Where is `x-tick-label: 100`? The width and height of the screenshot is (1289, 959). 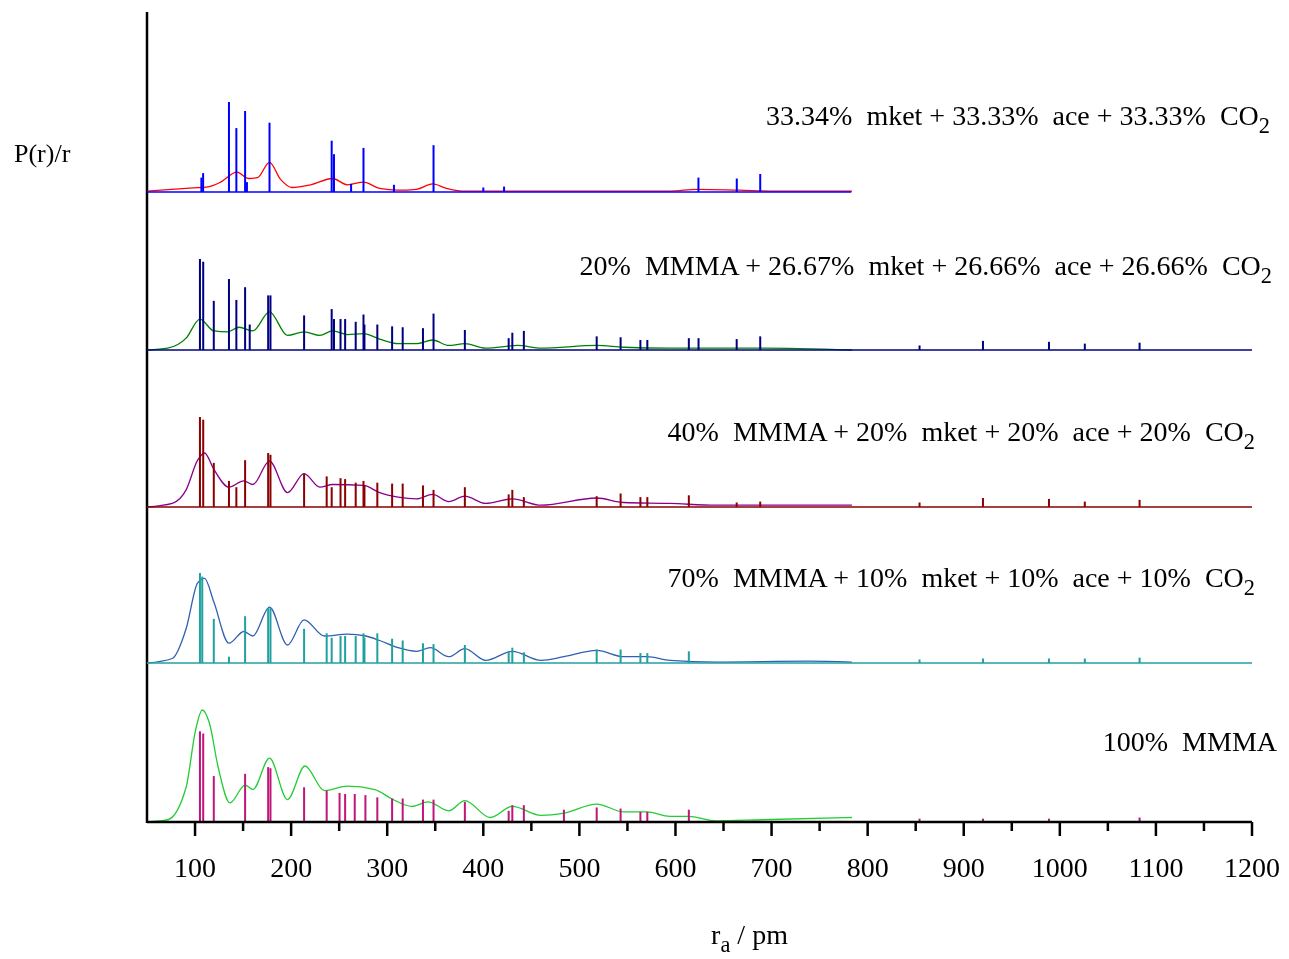 x-tick-label: 100 is located at coordinates (195, 867).